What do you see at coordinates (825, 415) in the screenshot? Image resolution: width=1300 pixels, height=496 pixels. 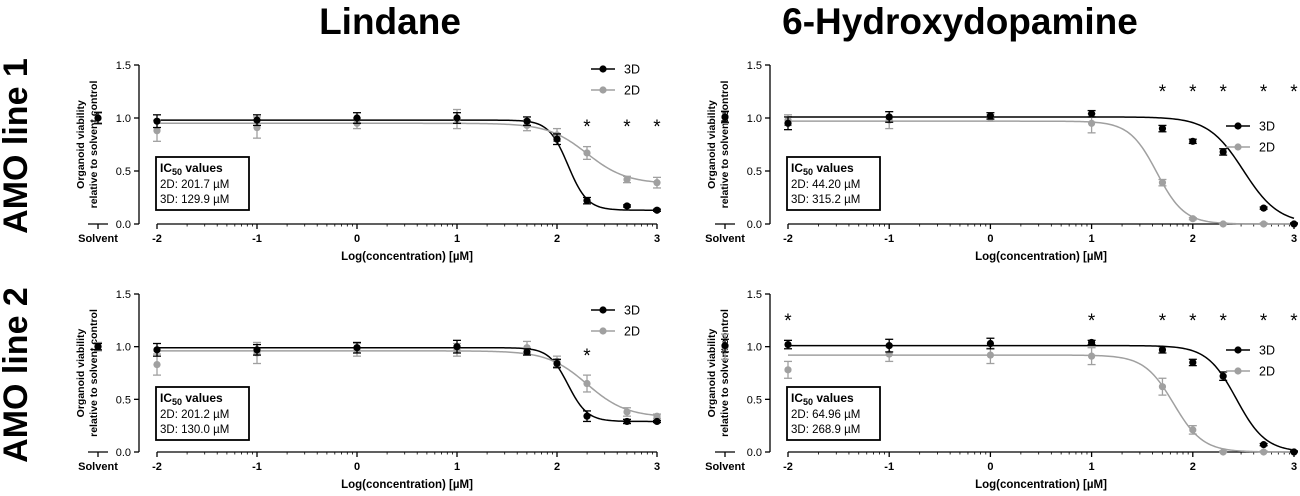 I see `ic50-value: 2D: 64.96 µM` at bounding box center [825, 415].